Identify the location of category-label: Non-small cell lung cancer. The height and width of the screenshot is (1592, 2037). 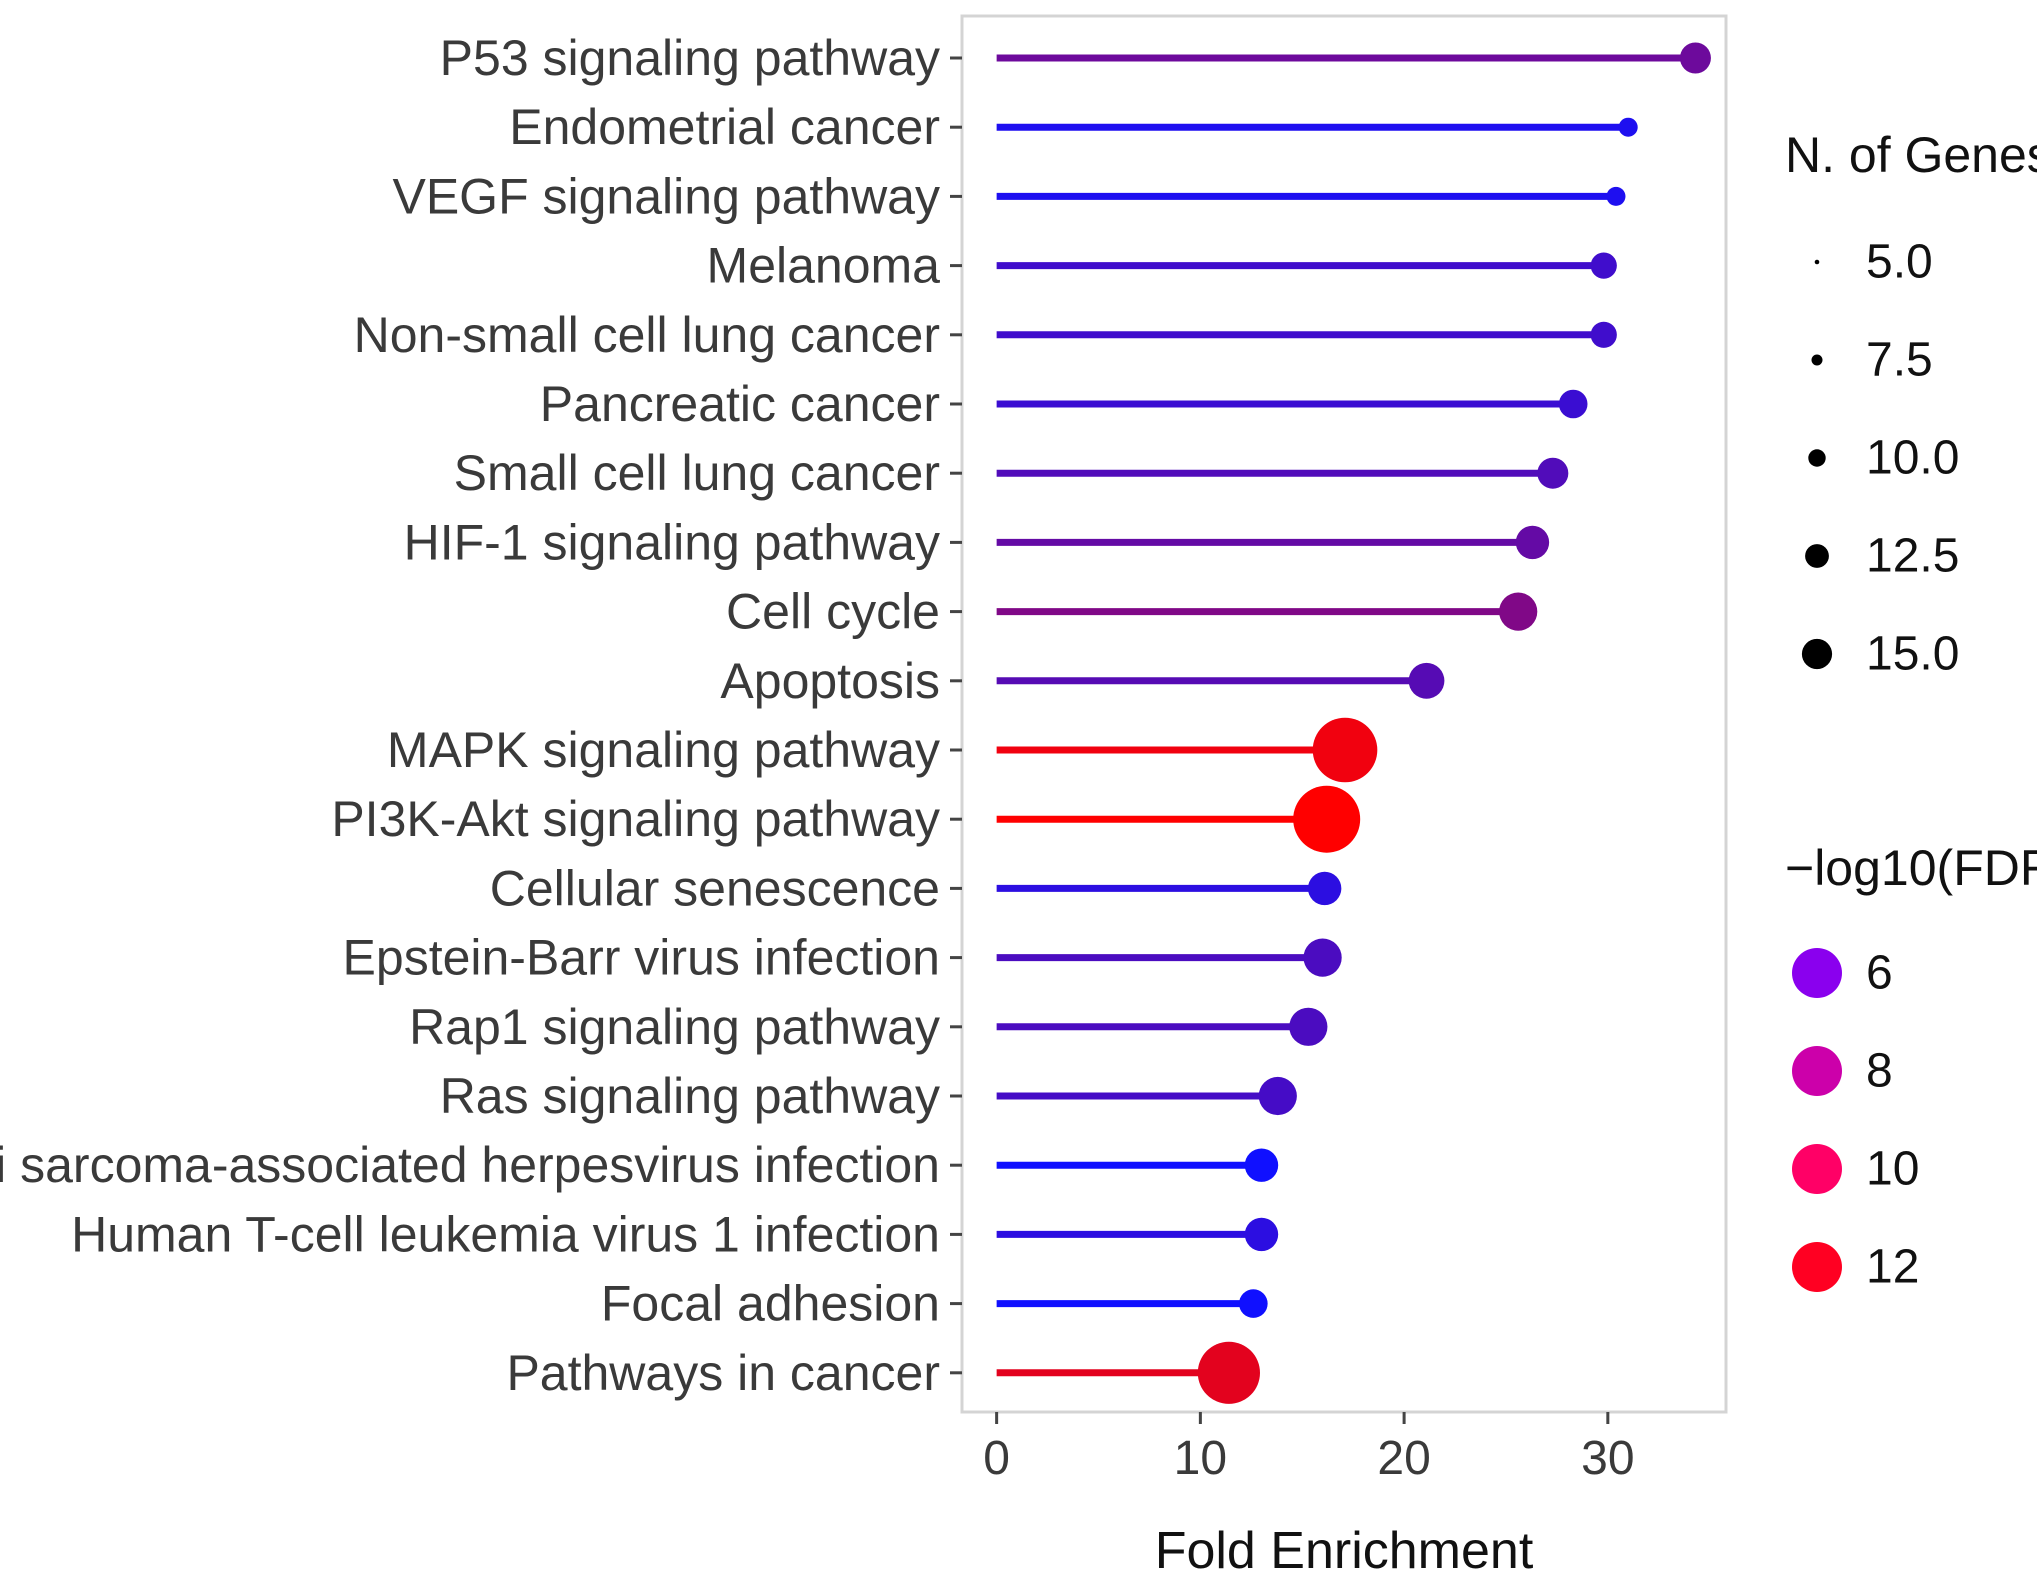
(647, 335).